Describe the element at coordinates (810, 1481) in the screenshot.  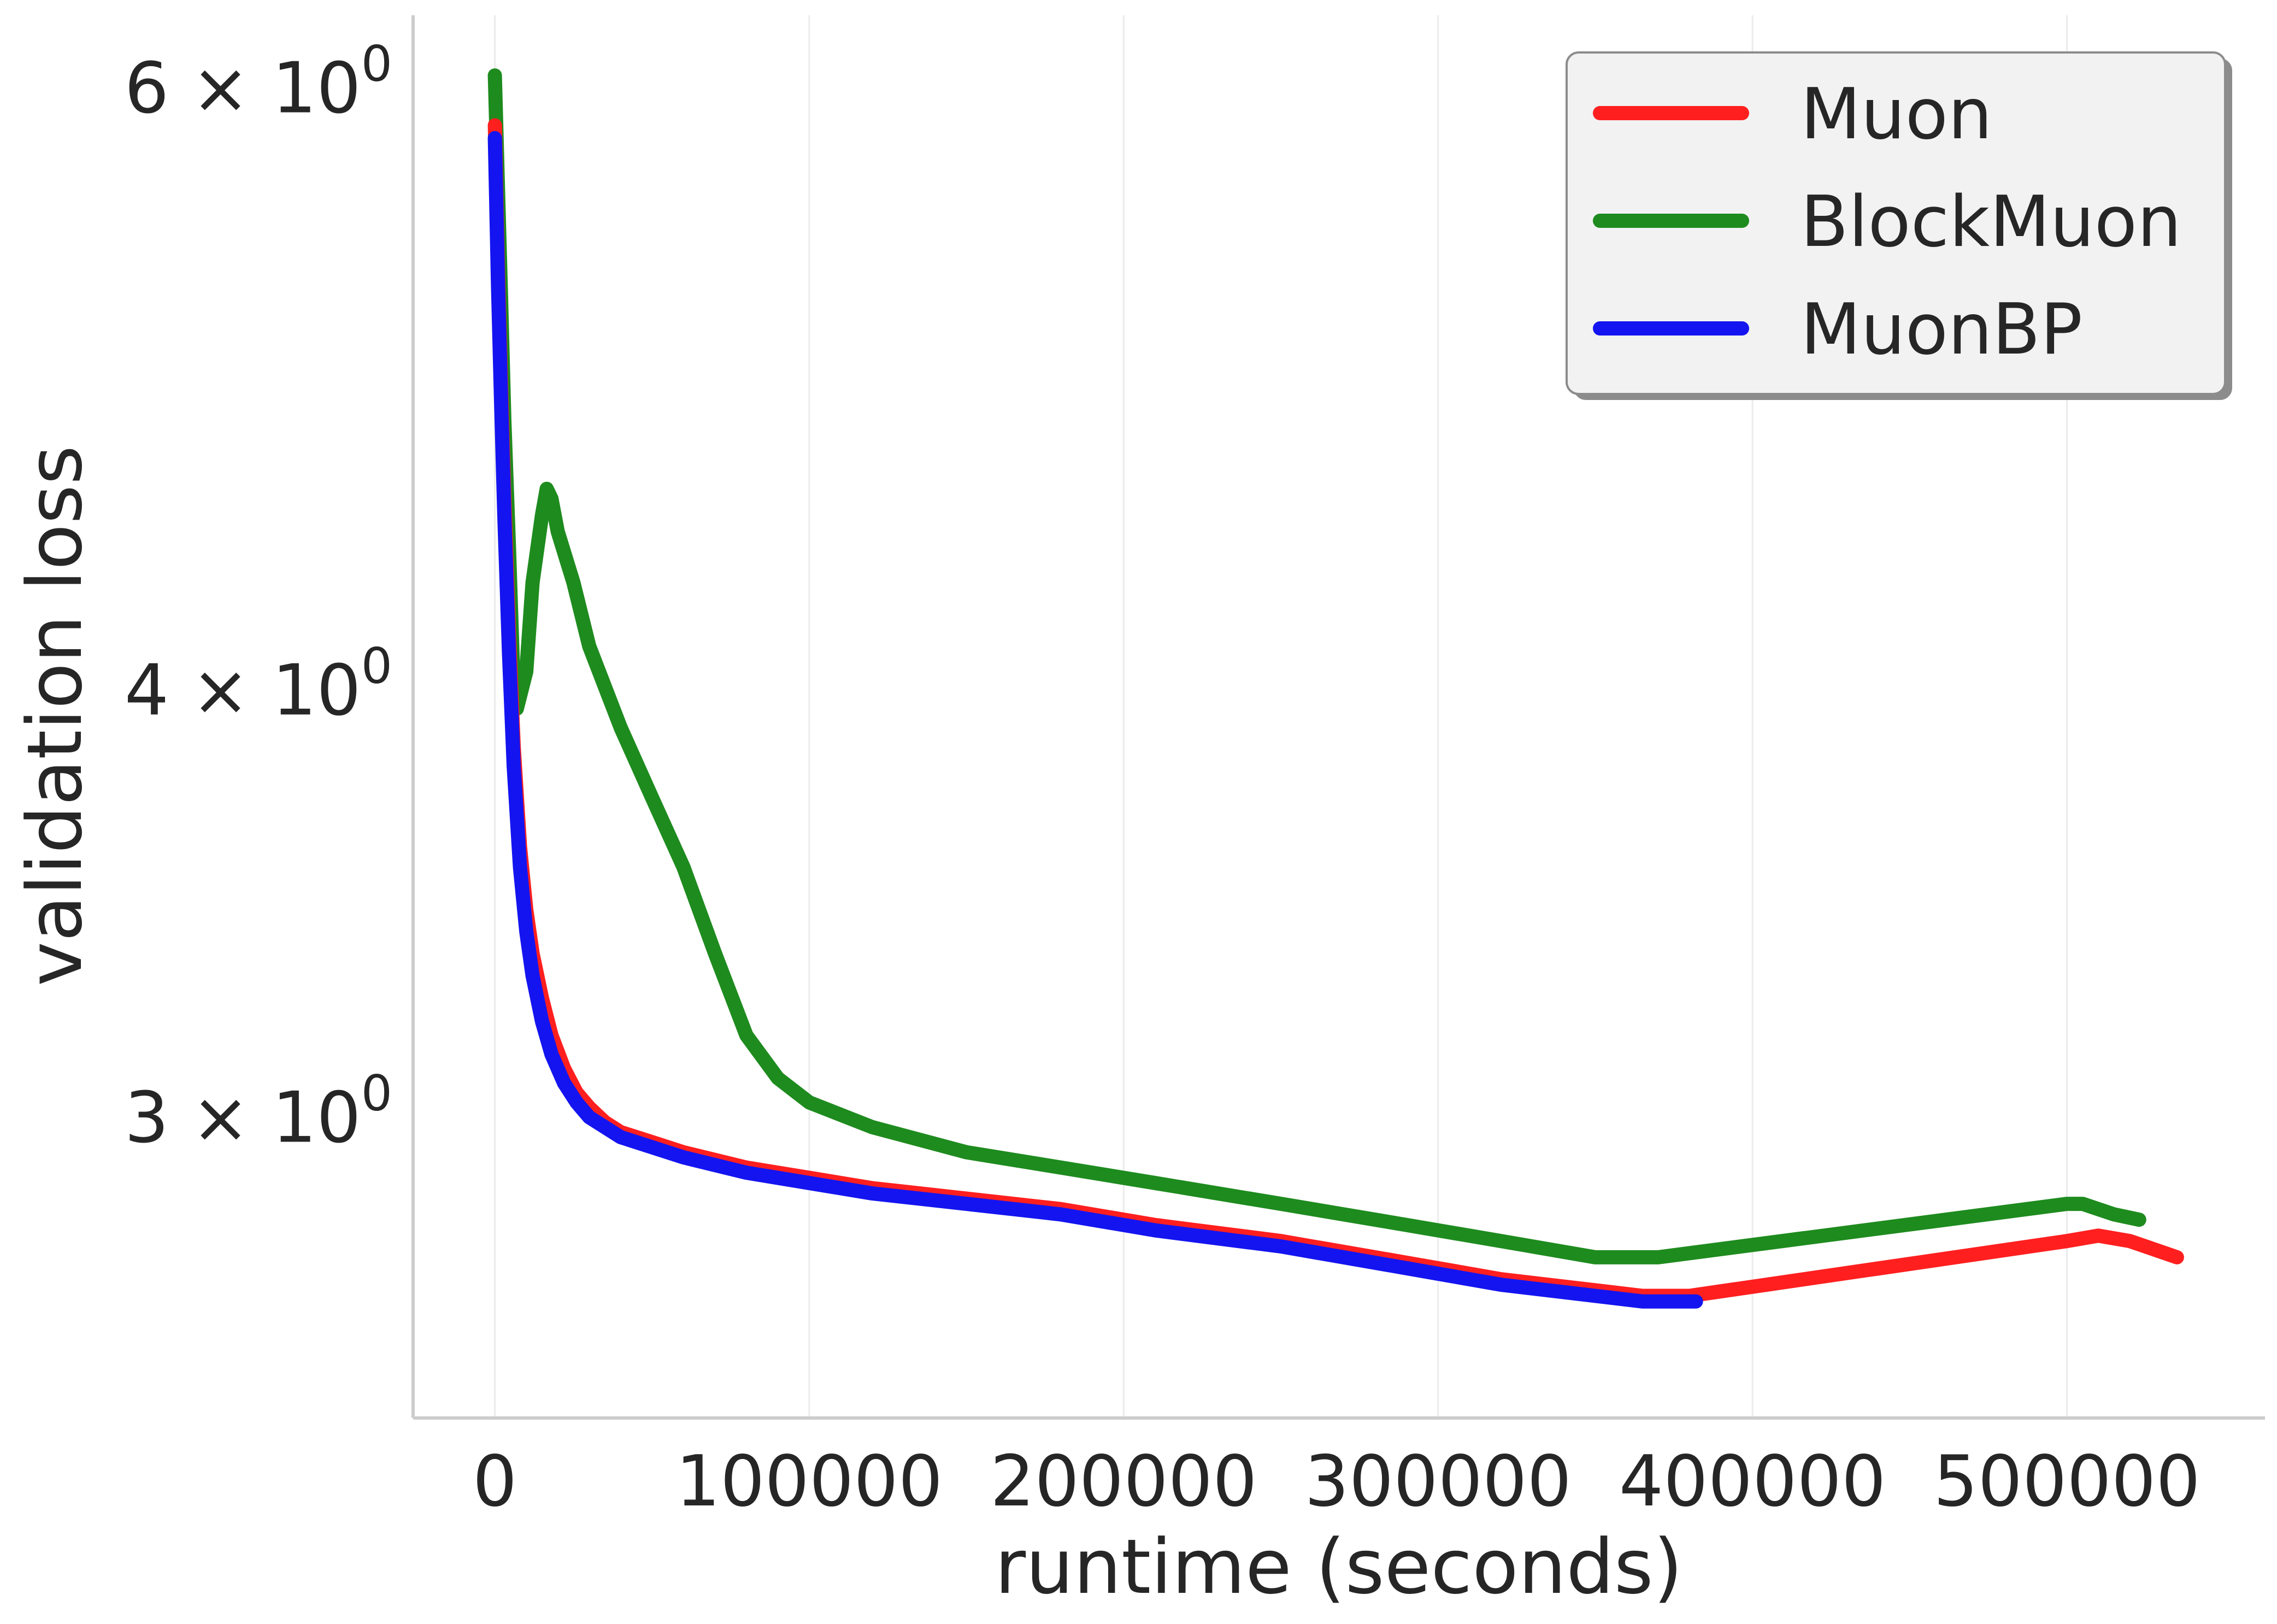
I see `x-tick-label: 100000` at that location.